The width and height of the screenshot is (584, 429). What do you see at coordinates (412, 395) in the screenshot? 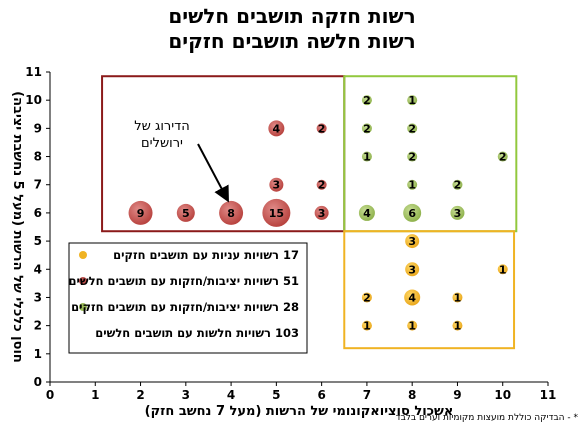
I see `x-tick-label: 8` at bounding box center [412, 395].